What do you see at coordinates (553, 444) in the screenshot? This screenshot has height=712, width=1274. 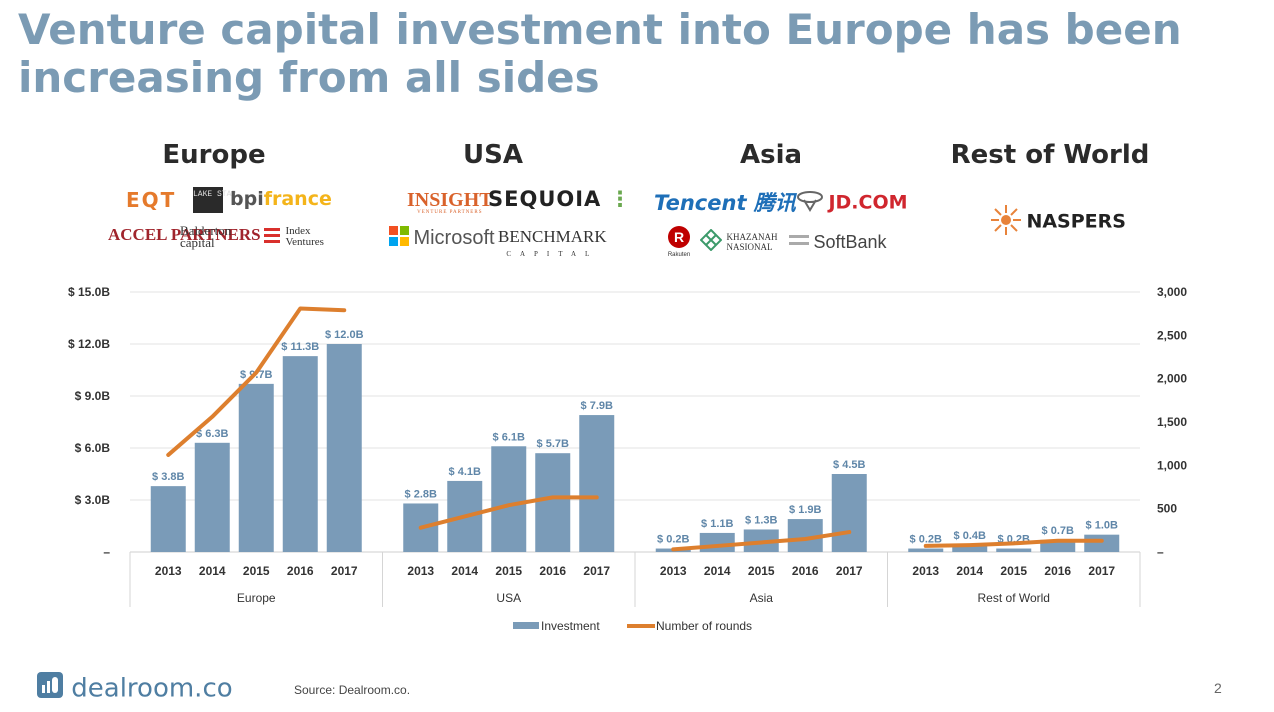 I see `bar-value-label: $ 5.7B` at bounding box center [553, 444].